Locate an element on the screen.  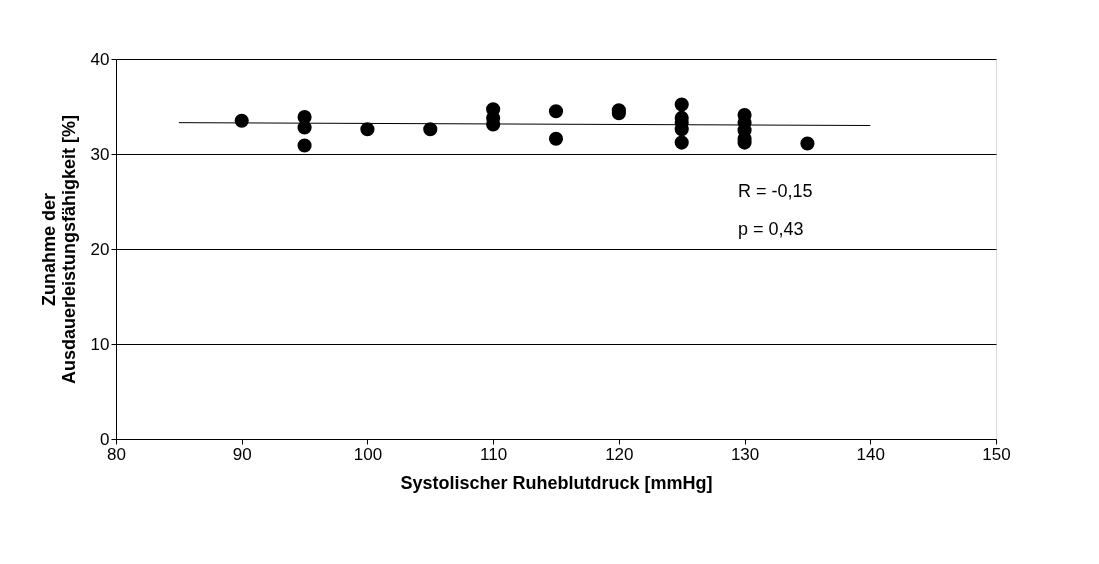
y-axis-title: Zunahme der Ausdauerleistungsfähigkeit [%] is located at coordinates (58, 249).